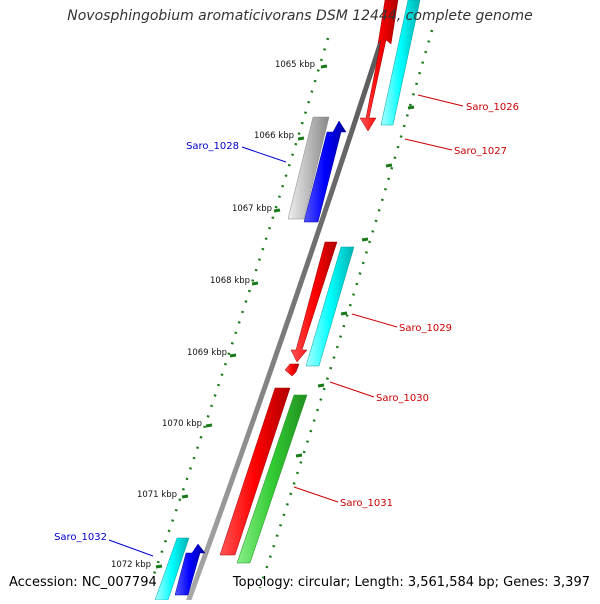  I want to click on tick-label: 1068 kbp, so click(230, 281).